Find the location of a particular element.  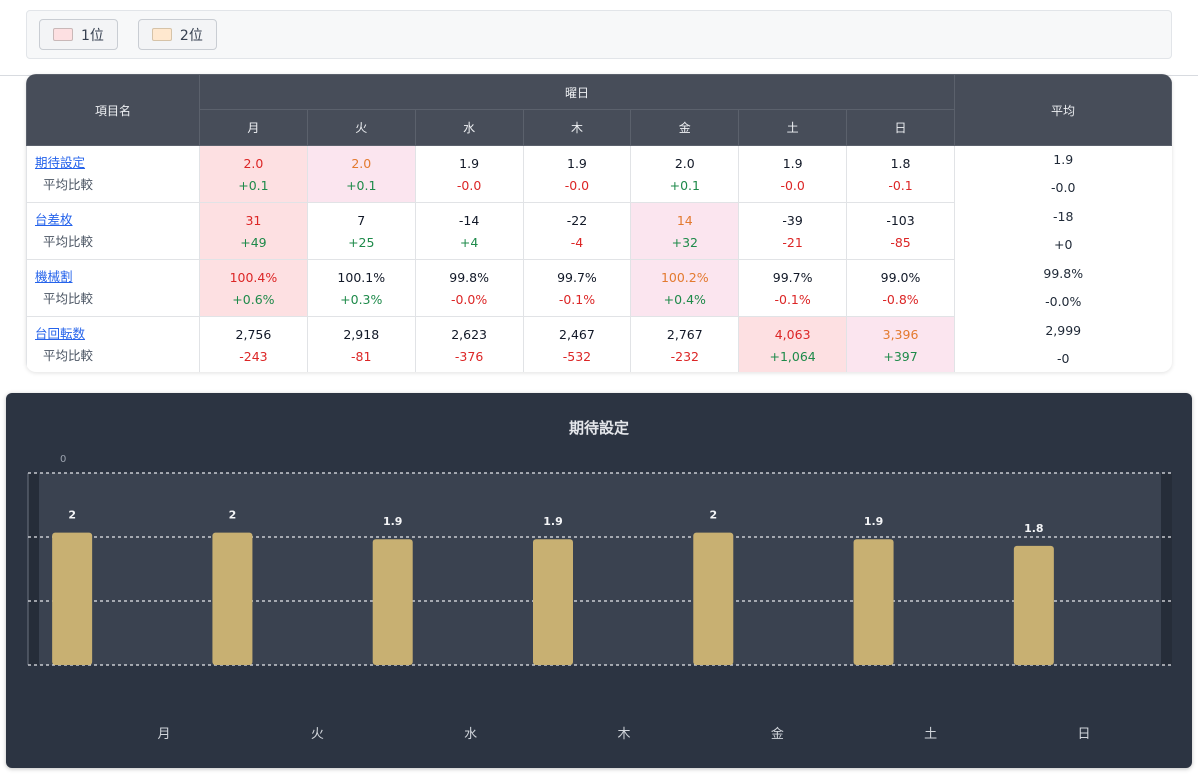

legend-rank2-toggle: 2位 is located at coordinates (177, 34).